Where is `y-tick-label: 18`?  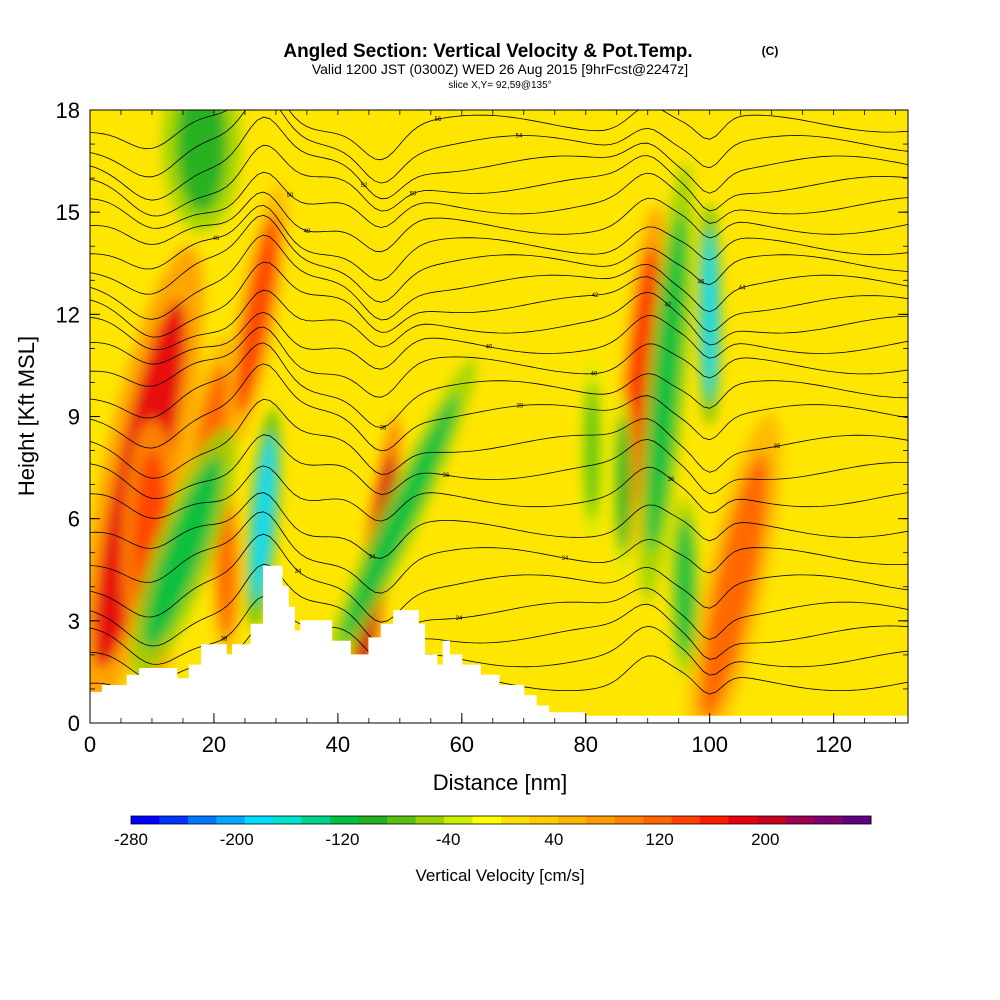
y-tick-label: 18 is located at coordinates (68, 110).